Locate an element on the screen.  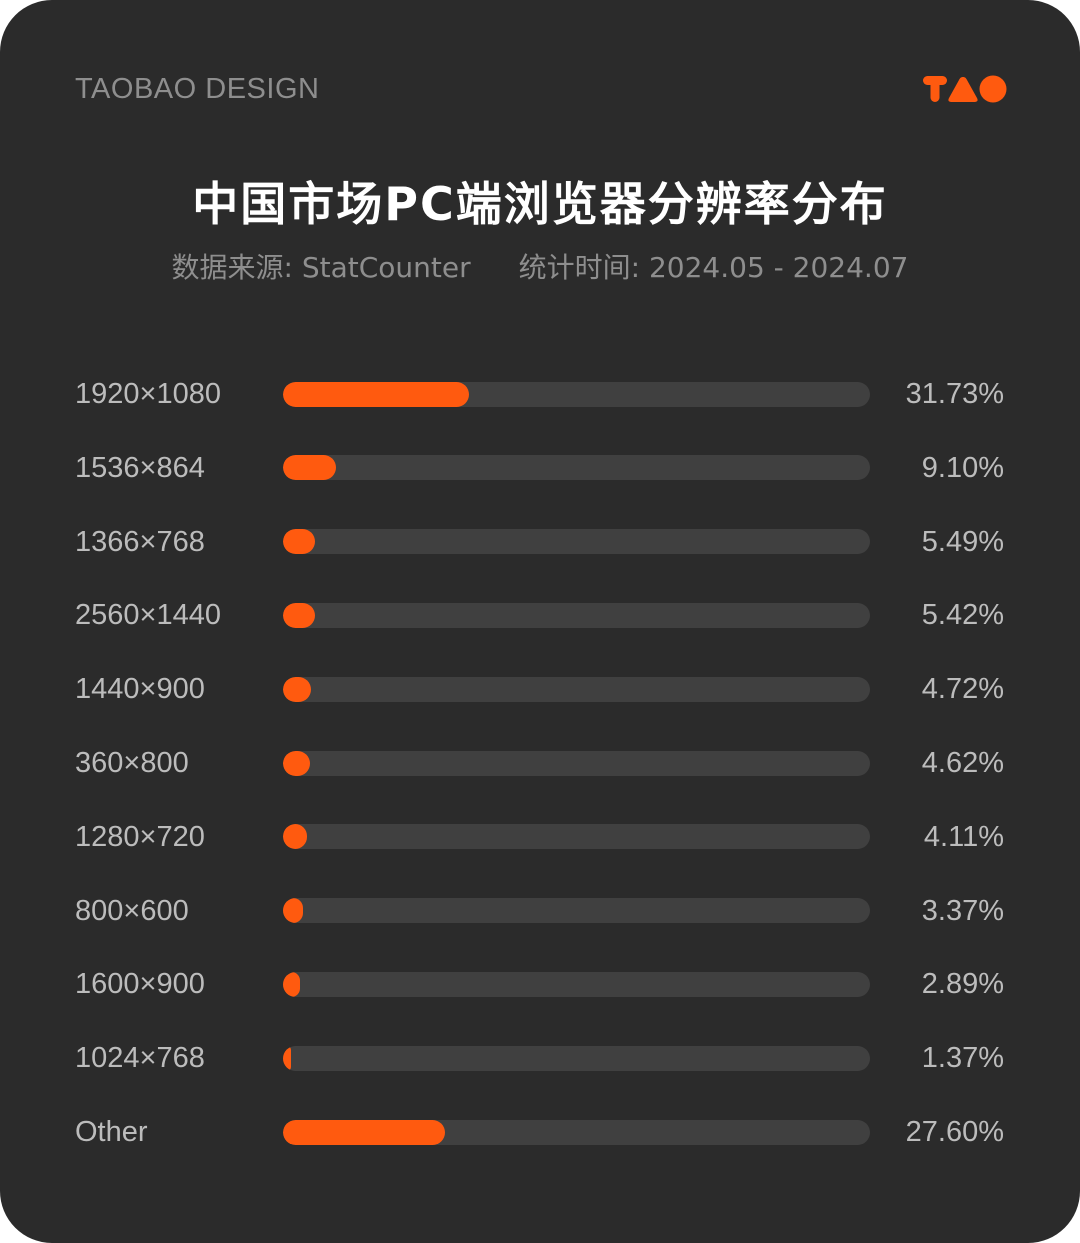
bar-value-label: 27.60% is located at coordinates (954, 1132).